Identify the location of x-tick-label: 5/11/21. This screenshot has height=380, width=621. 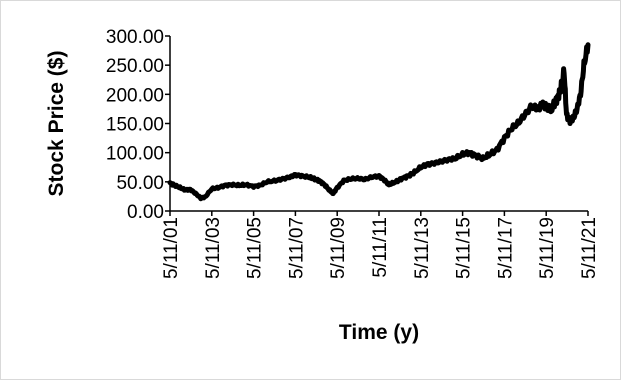
(589, 248).